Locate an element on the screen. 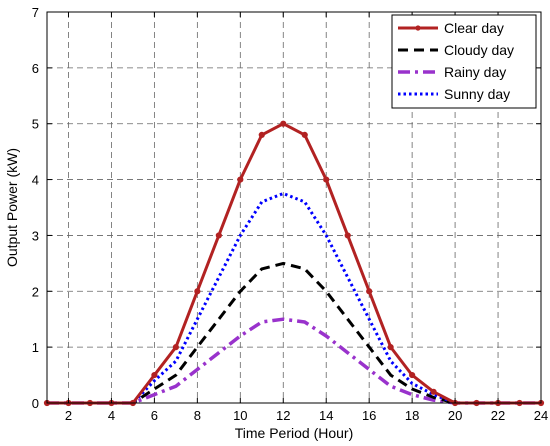 This screenshot has height=446, width=550. x-tick-label: 24 is located at coordinates (541, 415).